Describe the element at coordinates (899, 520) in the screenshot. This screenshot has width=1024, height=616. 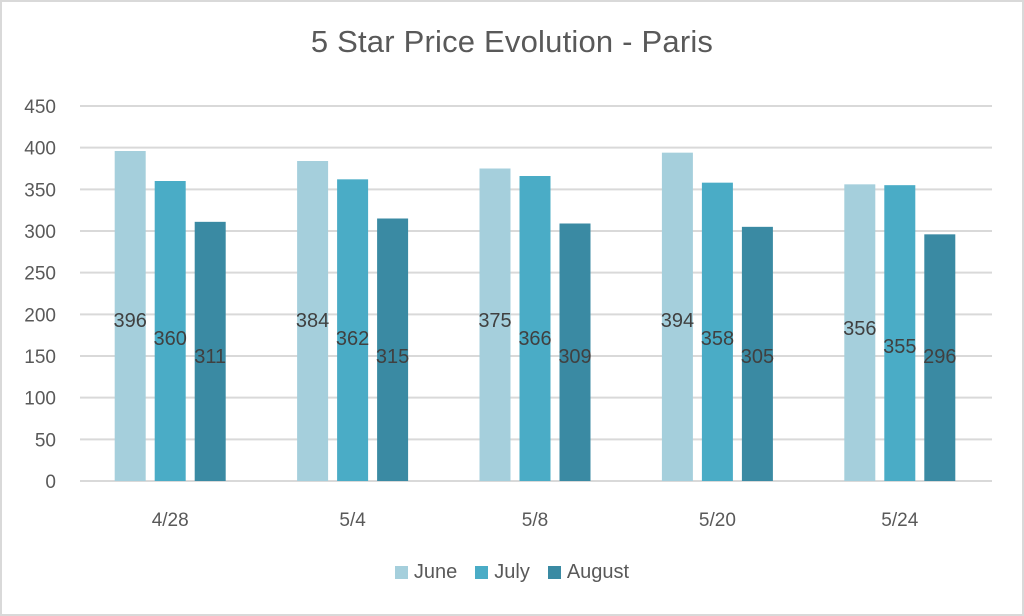
I see `x-tick-label: 5/24` at that location.